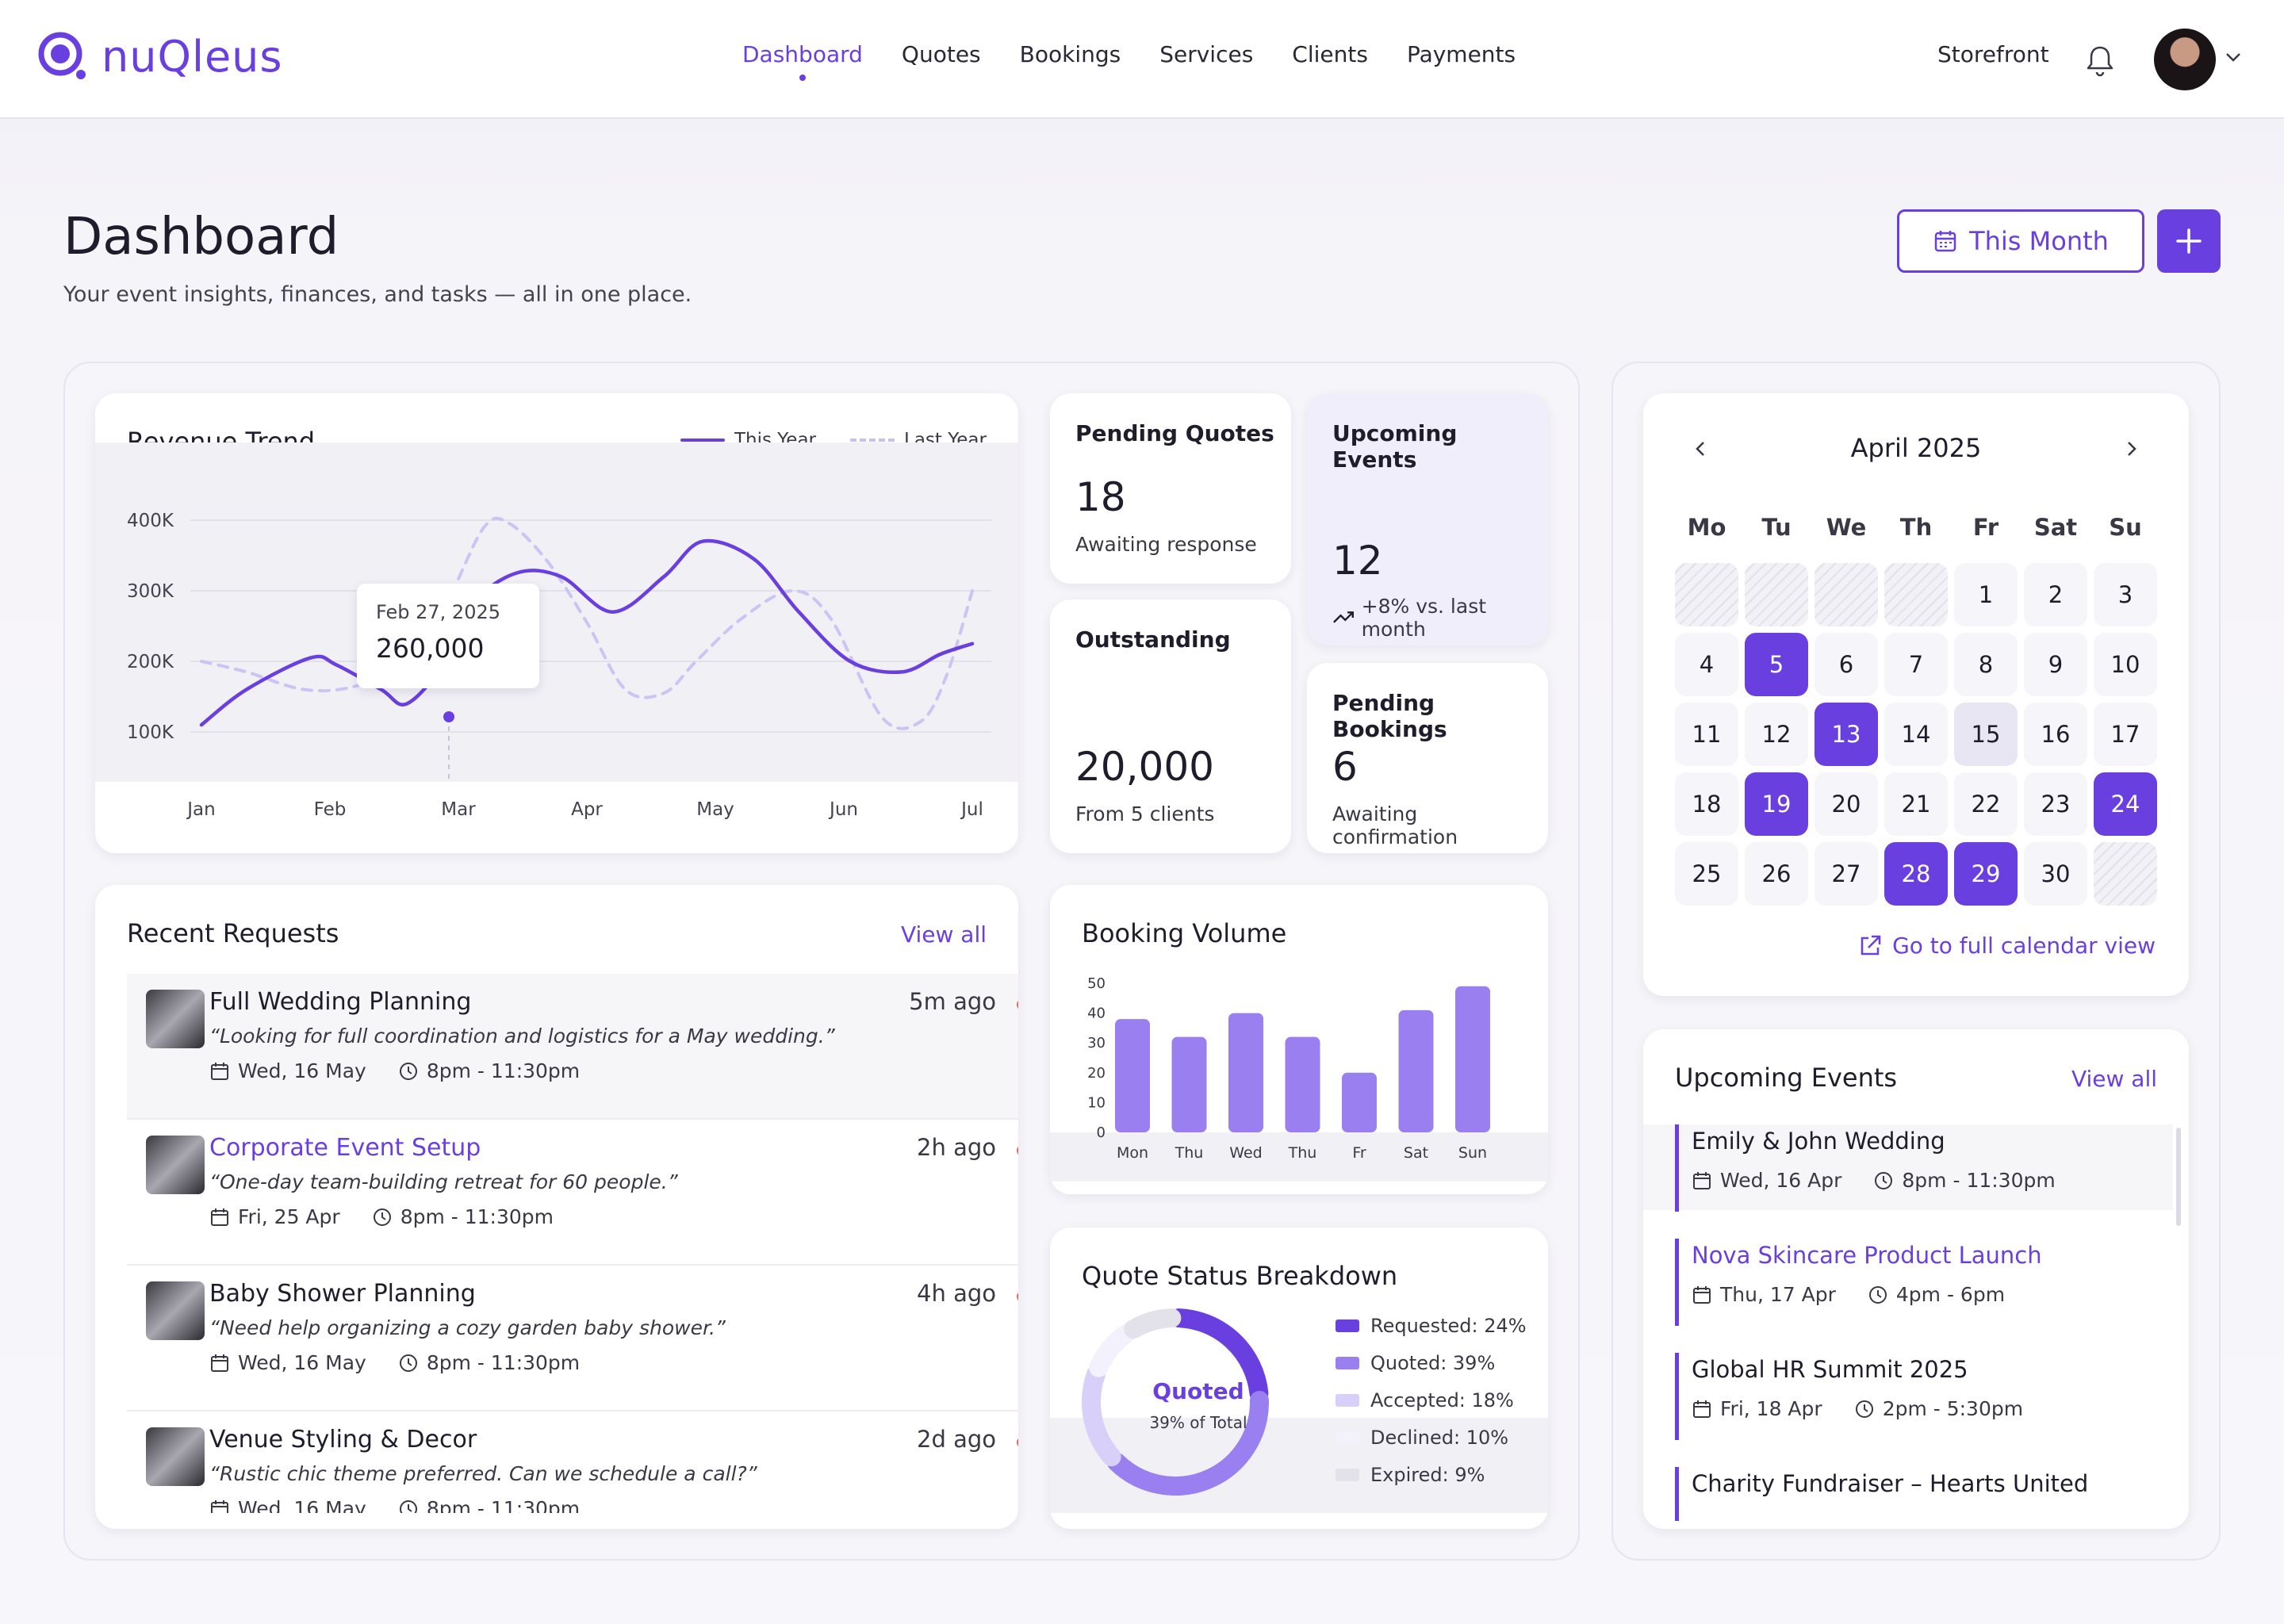 Image resolution: width=2284 pixels, height=1624 pixels. I want to click on upcoming-scrollbar, so click(2178, 1177).